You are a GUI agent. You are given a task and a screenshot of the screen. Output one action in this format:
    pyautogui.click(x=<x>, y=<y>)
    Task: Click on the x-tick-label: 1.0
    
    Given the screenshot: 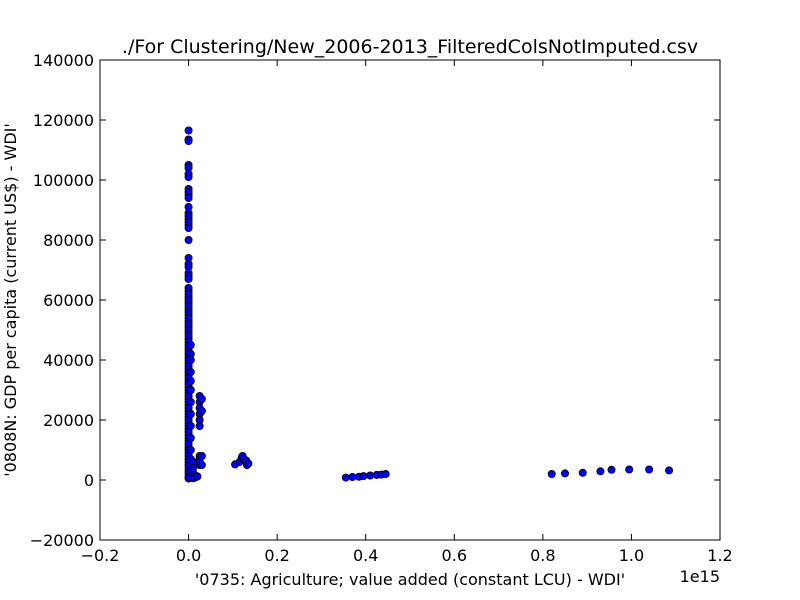 What is the action you would take?
    pyautogui.click(x=631, y=555)
    